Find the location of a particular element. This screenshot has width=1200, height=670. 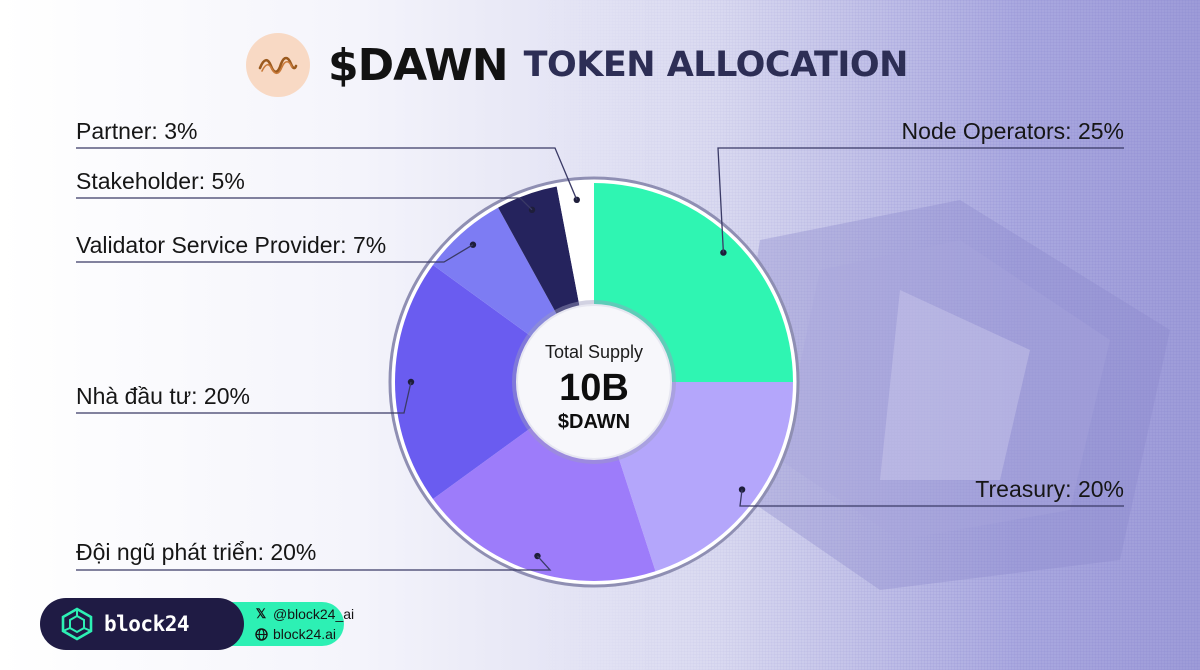

center-hub is located at coordinates (594, 382).